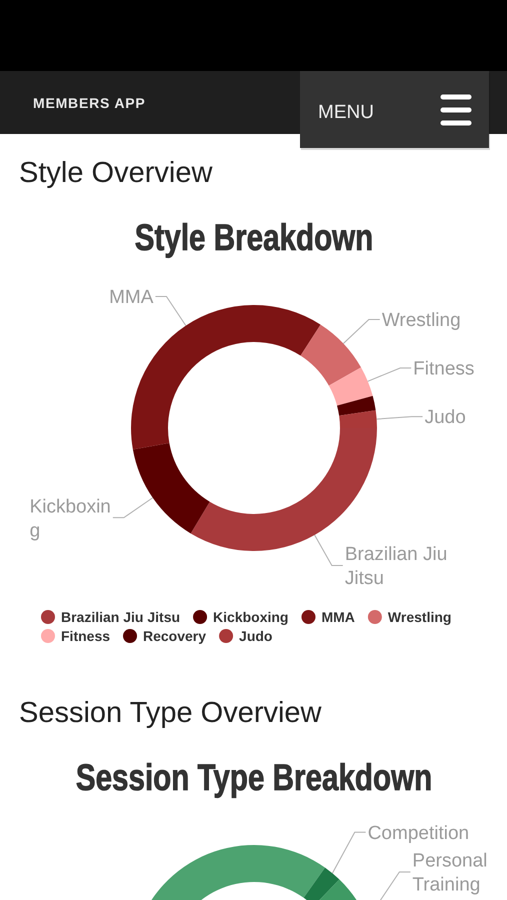 Image resolution: width=507 pixels, height=900 pixels. I want to click on legend-label: Judo, so click(256, 636).